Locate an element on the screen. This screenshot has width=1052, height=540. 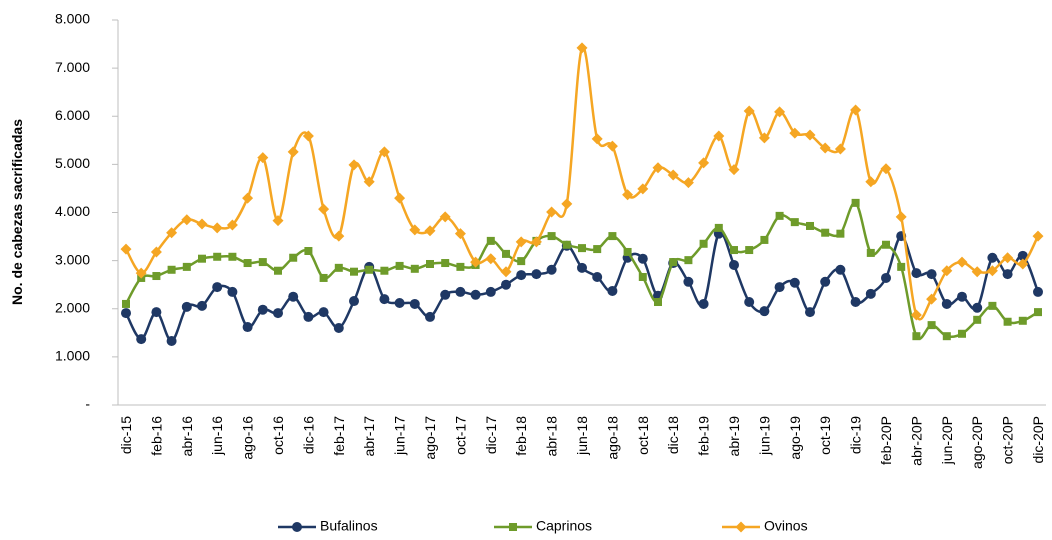
x-tick-label: oct-16 is located at coordinates (278, 435).